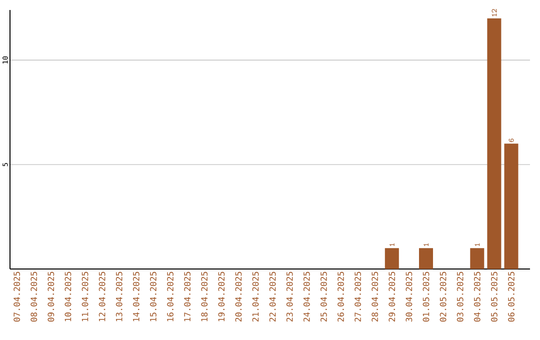  Describe the element at coordinates (494, 297) in the screenshot. I see `x-tick-label: 05.05.2025` at that location.